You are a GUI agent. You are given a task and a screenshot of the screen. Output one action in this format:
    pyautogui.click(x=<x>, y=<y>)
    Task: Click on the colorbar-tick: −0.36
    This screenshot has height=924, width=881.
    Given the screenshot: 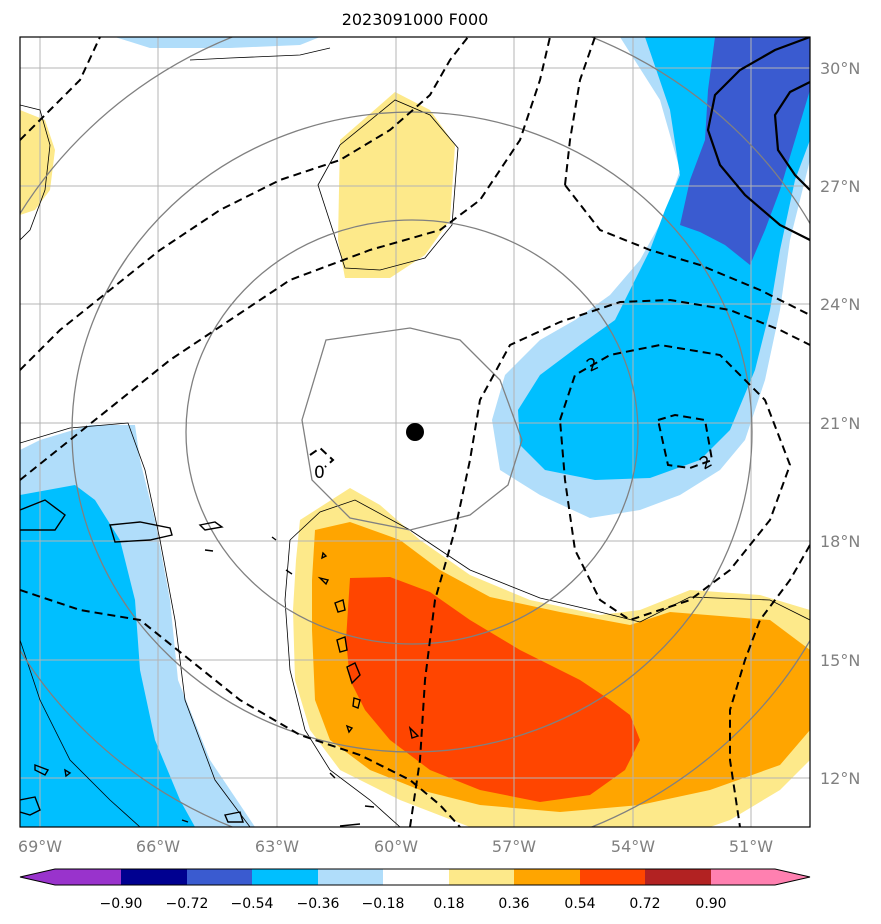 What is the action you would take?
    pyautogui.click(x=318, y=904)
    